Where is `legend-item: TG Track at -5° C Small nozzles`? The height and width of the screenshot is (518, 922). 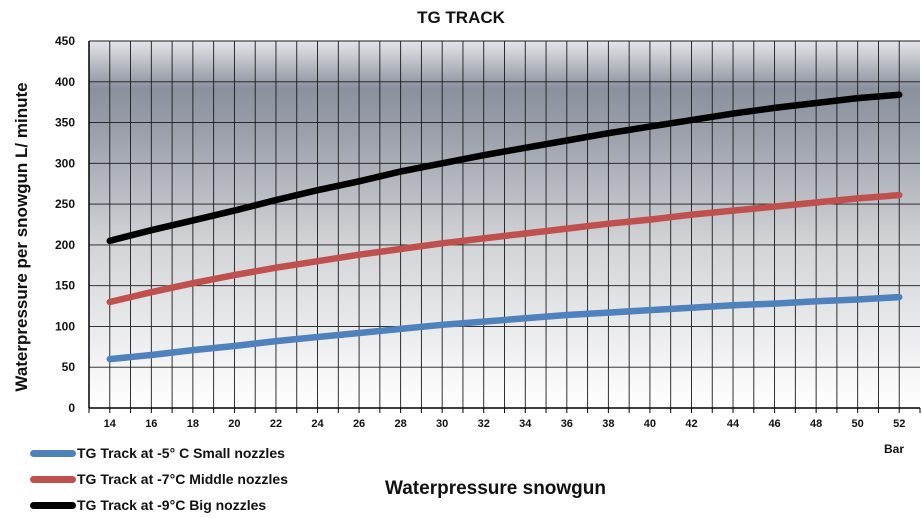 legend-item: TG Track at -5° C Small nozzles is located at coordinates (159, 453).